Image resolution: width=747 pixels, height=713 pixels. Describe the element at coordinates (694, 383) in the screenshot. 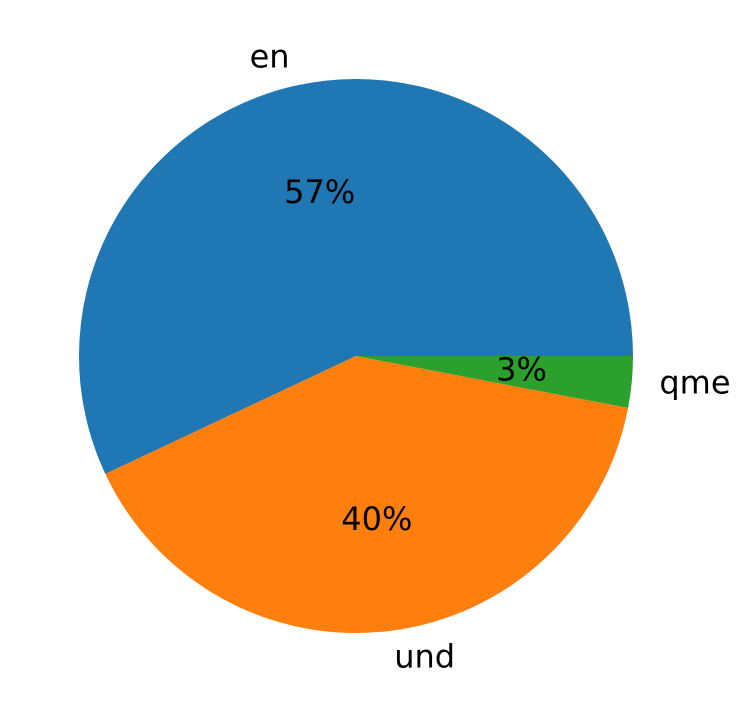

I see `slice-label: qme` at that location.